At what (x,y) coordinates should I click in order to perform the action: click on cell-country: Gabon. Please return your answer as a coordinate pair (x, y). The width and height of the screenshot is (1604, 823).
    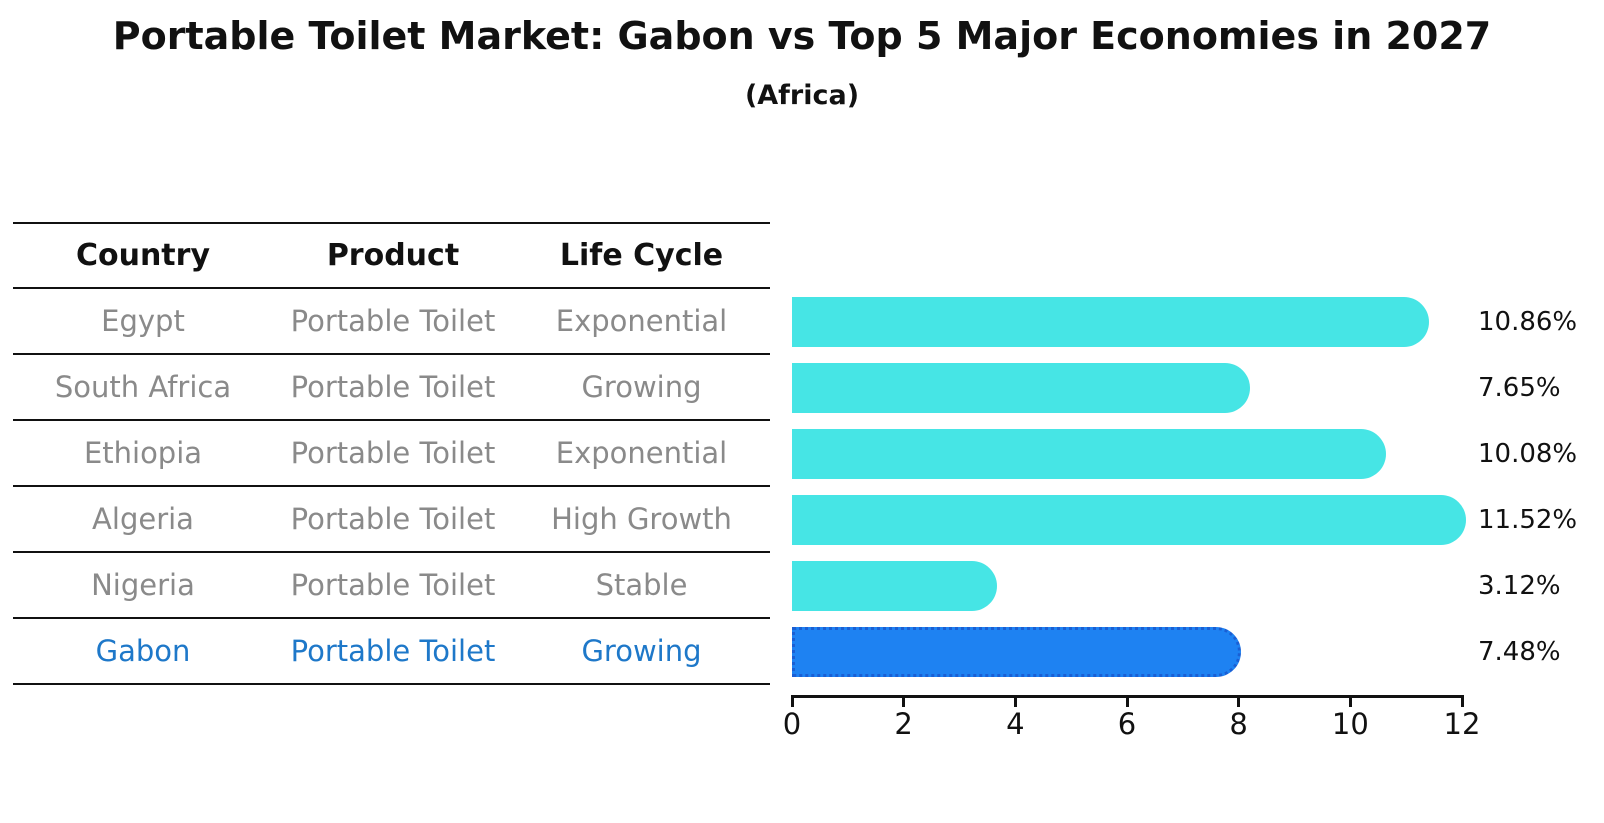
    Looking at the image, I should click on (143, 651).